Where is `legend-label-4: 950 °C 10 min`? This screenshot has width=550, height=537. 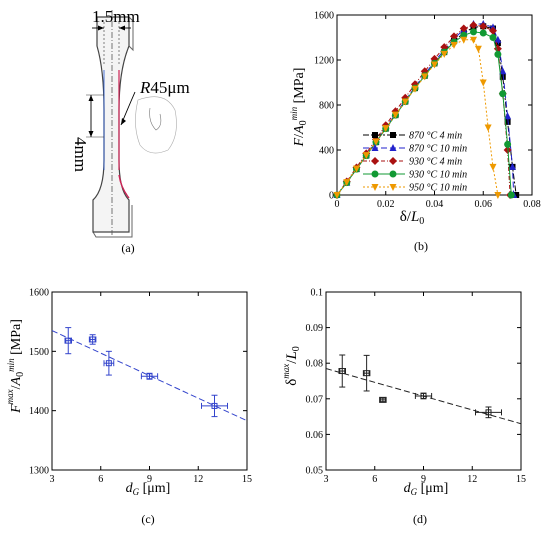
legend-label-4: 950 °C 10 min is located at coordinates (438, 188).